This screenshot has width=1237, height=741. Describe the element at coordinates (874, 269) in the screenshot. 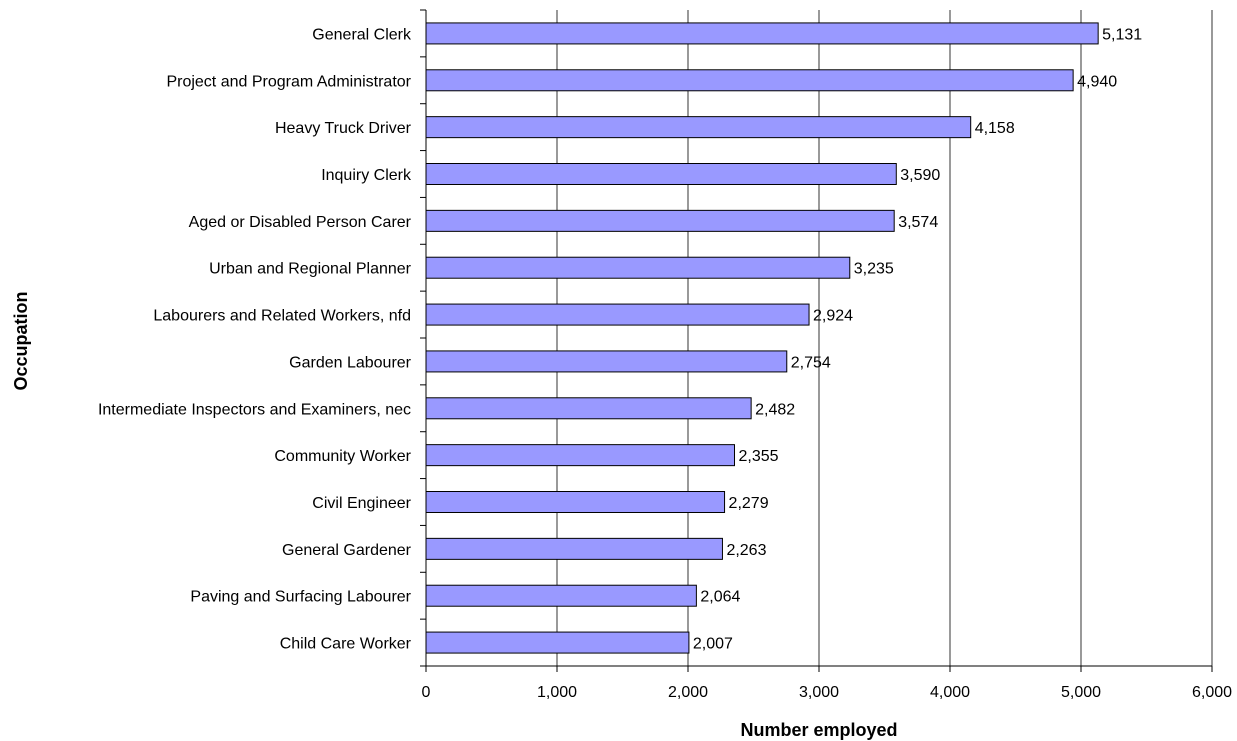

I see `data-label: 3,235` at that location.